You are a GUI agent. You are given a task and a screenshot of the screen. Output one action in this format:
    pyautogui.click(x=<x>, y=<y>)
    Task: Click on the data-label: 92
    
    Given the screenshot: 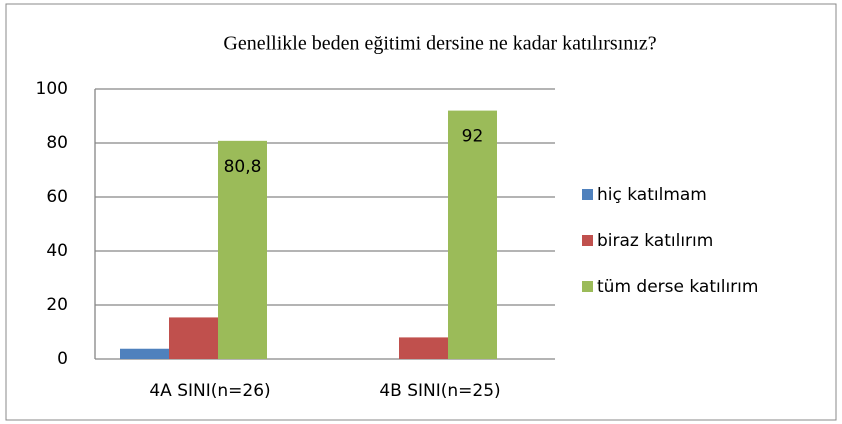 What is the action you would take?
    pyautogui.click(x=473, y=137)
    